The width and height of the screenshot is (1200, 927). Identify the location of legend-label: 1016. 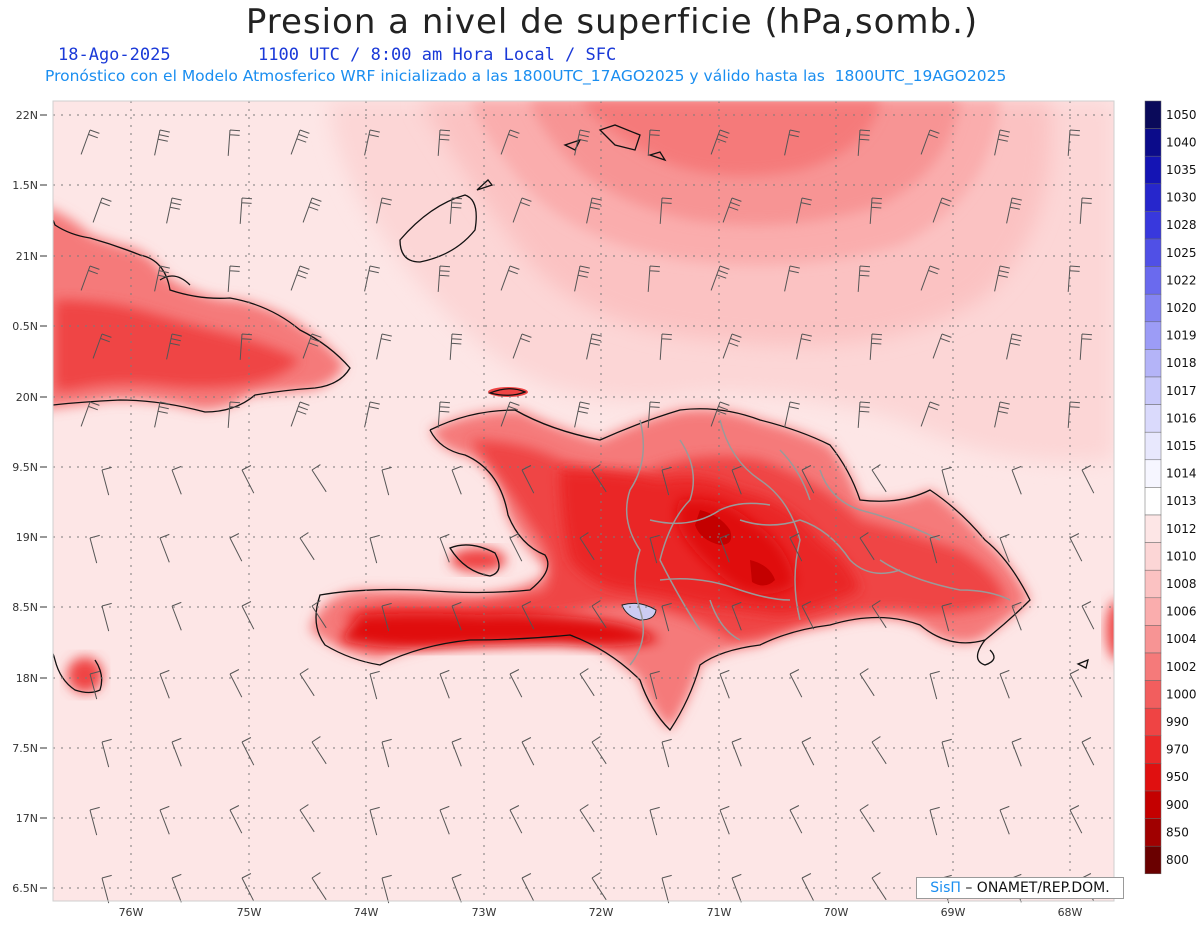
(1181, 418).